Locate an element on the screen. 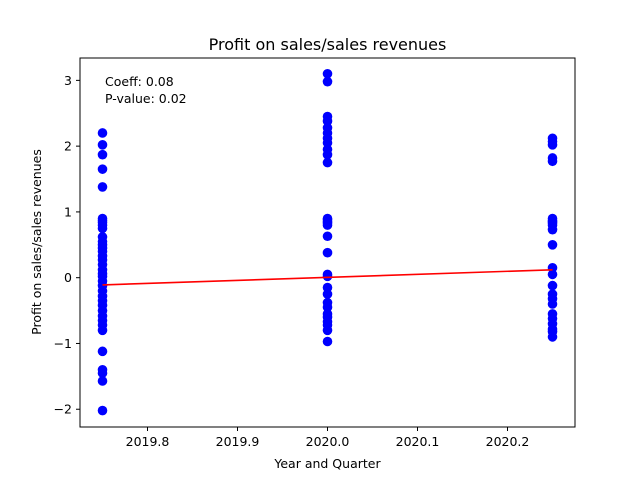 Image resolution: width=640 pixels, height=480 pixels. y-tick-label: 2 is located at coordinates (68, 146).